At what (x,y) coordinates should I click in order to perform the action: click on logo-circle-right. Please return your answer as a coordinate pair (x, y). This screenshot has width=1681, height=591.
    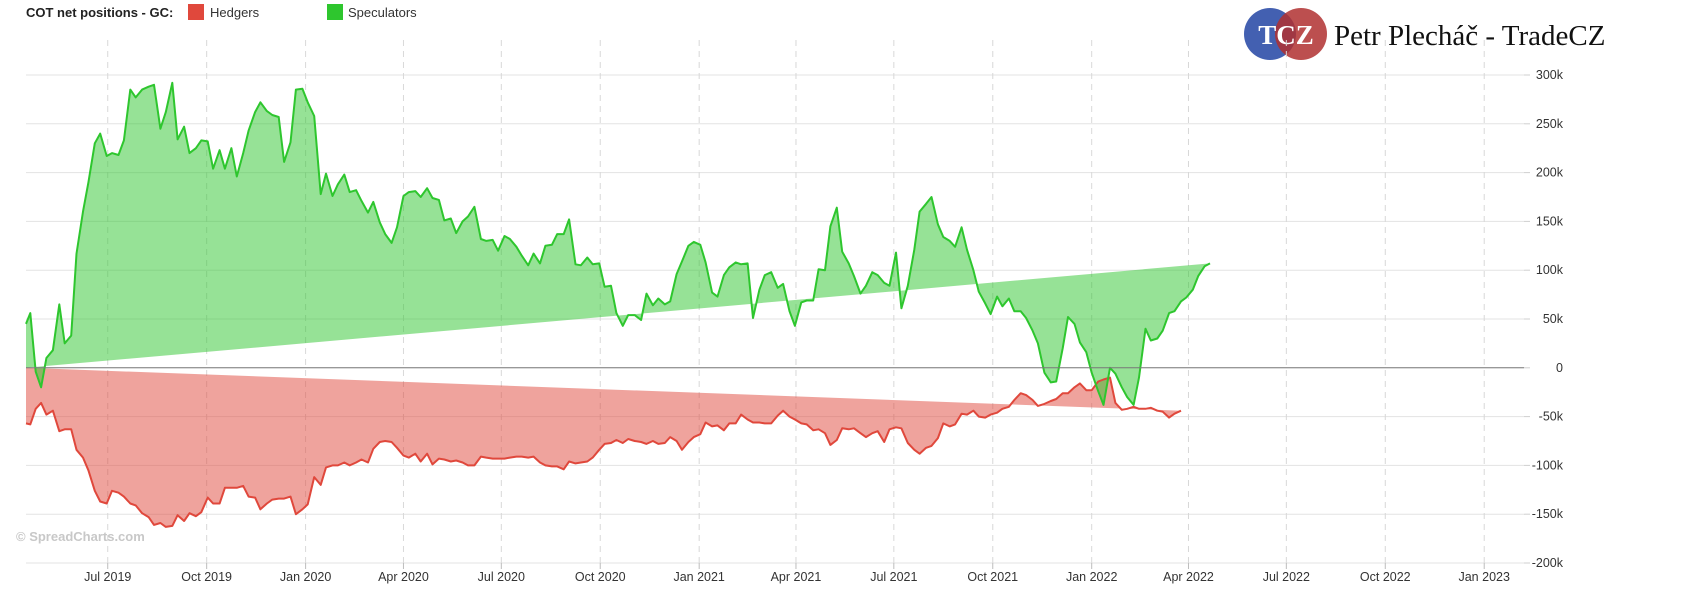
    Looking at the image, I should click on (1301, 34).